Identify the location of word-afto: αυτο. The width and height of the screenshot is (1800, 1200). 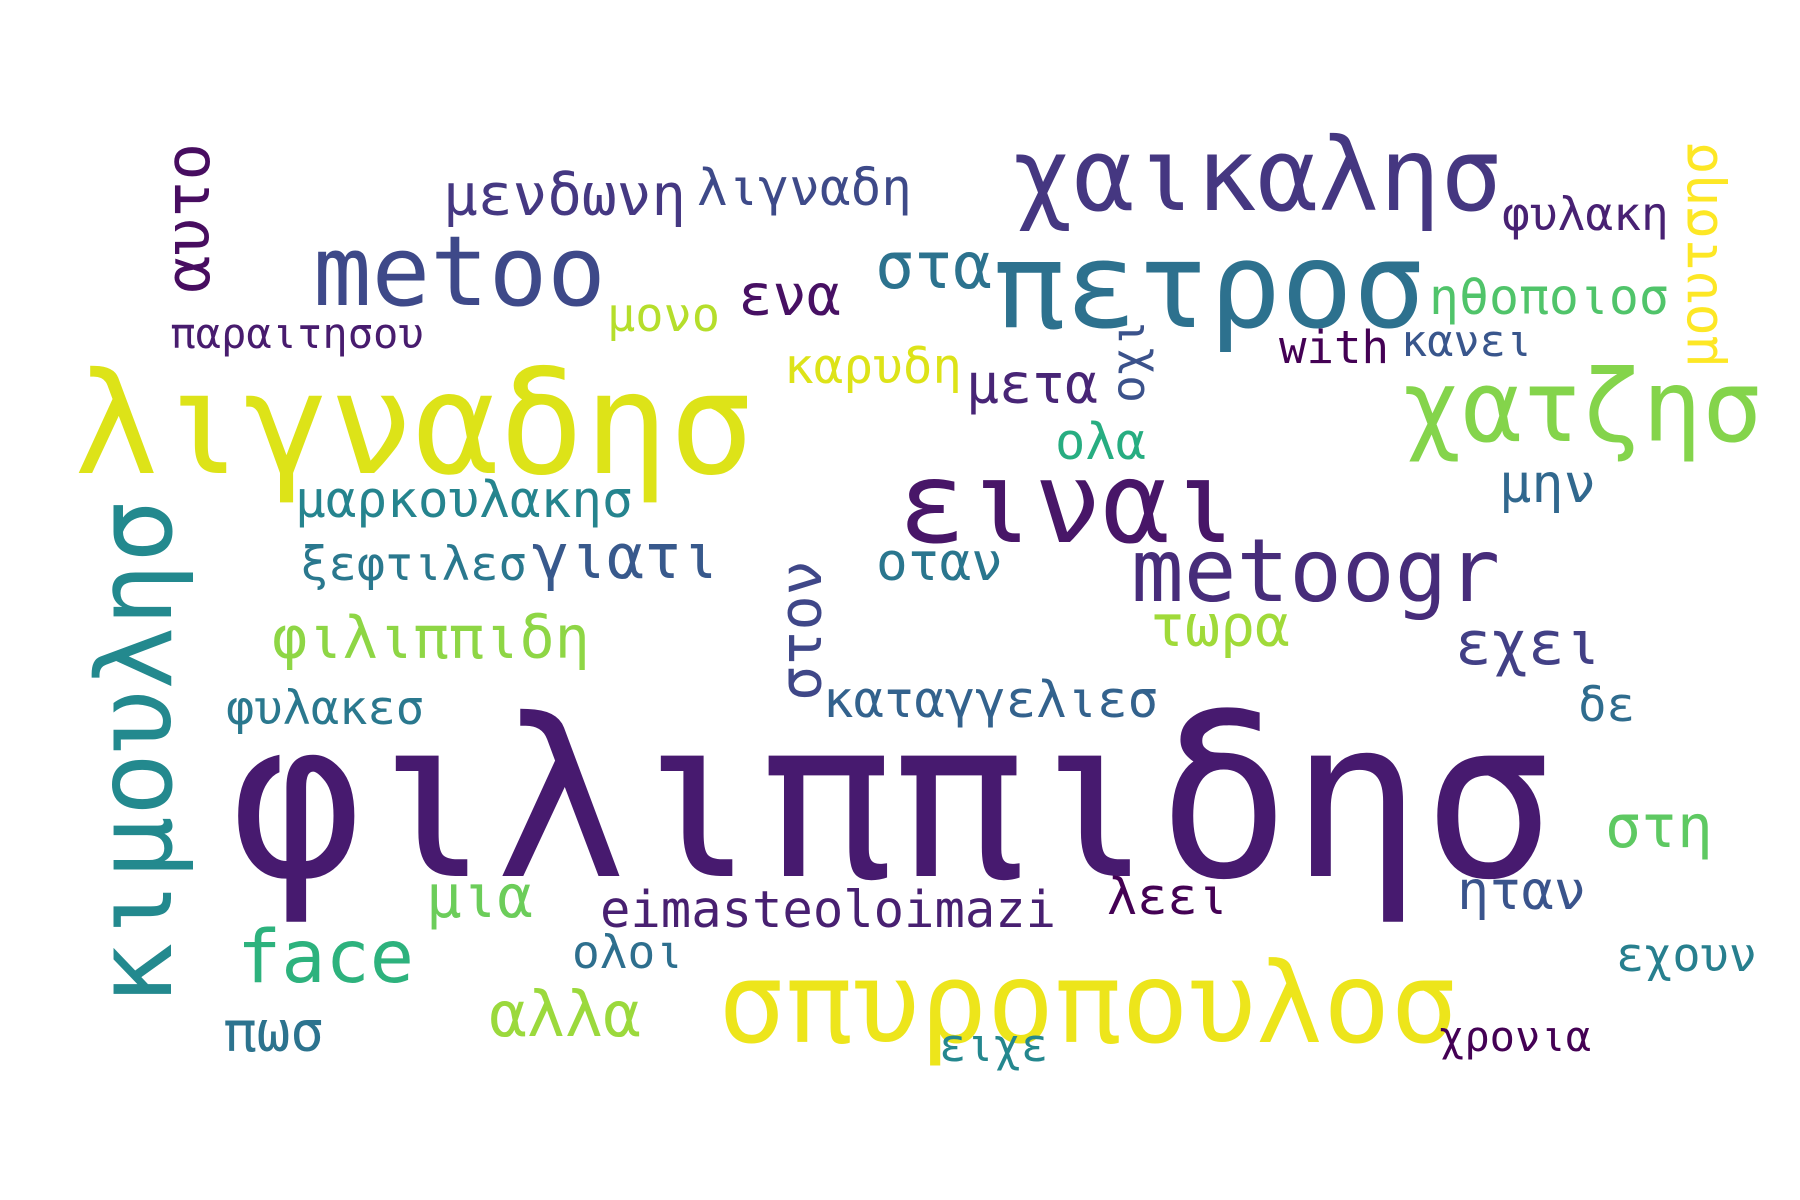
(188, 217).